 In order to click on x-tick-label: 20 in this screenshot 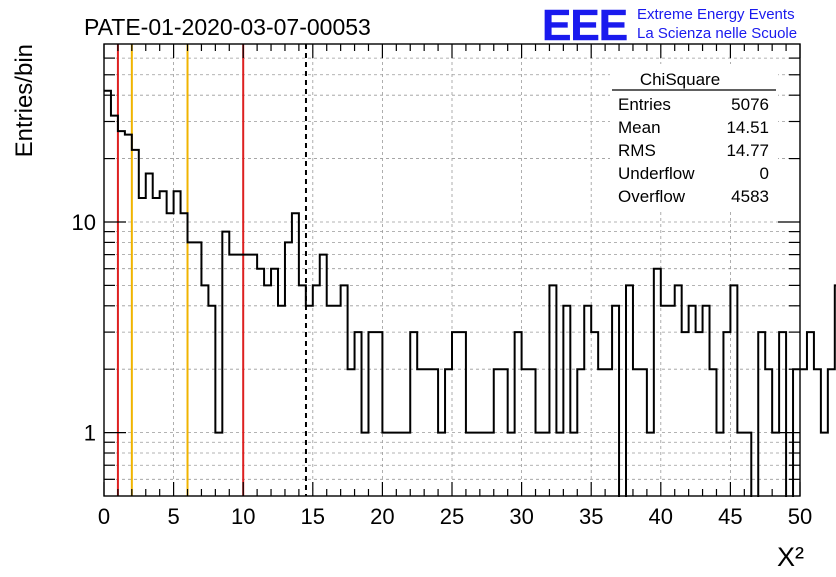, I will do `click(382, 516)`.